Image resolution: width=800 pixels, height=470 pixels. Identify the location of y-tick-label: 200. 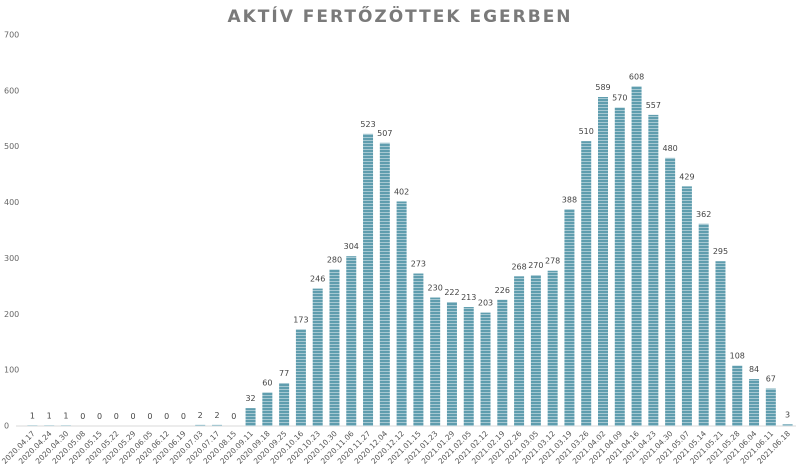
(11, 314).